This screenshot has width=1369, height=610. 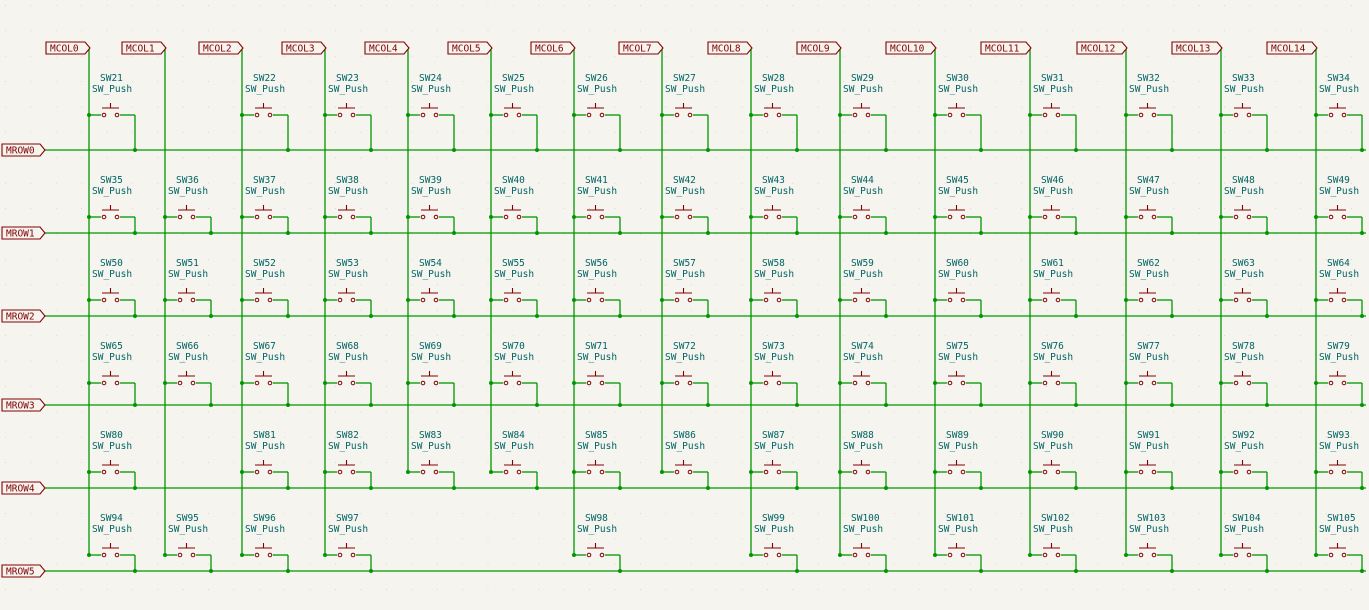 What do you see at coordinates (1338, 78) in the screenshot?
I see `switch-ref: SW34` at bounding box center [1338, 78].